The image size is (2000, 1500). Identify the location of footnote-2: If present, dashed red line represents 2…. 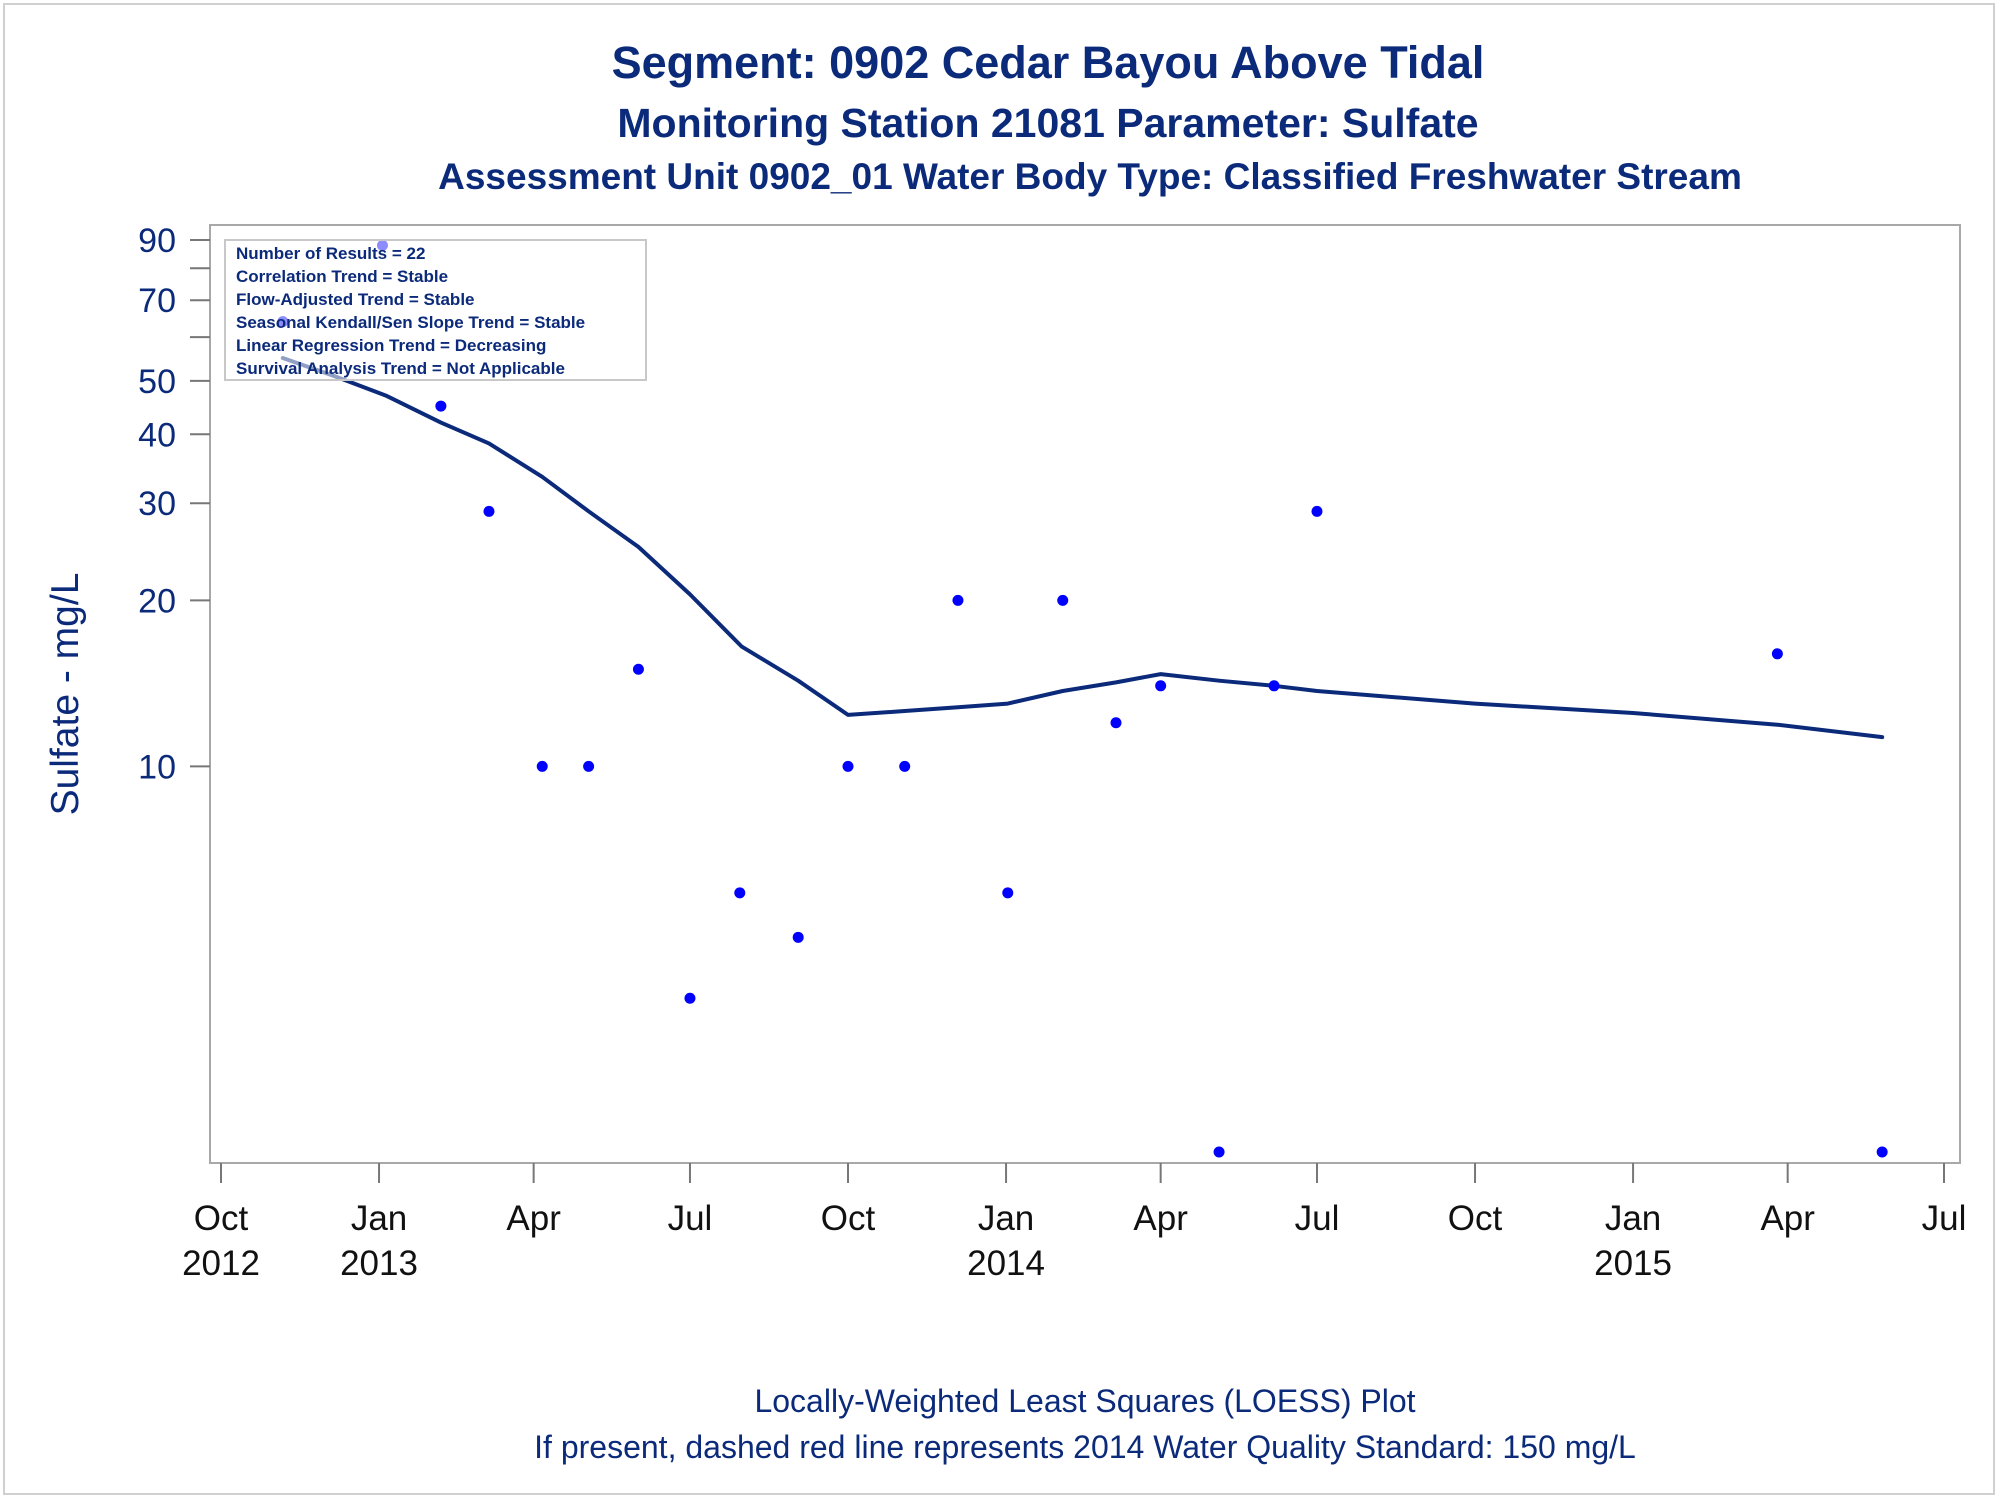
(1085, 1447).